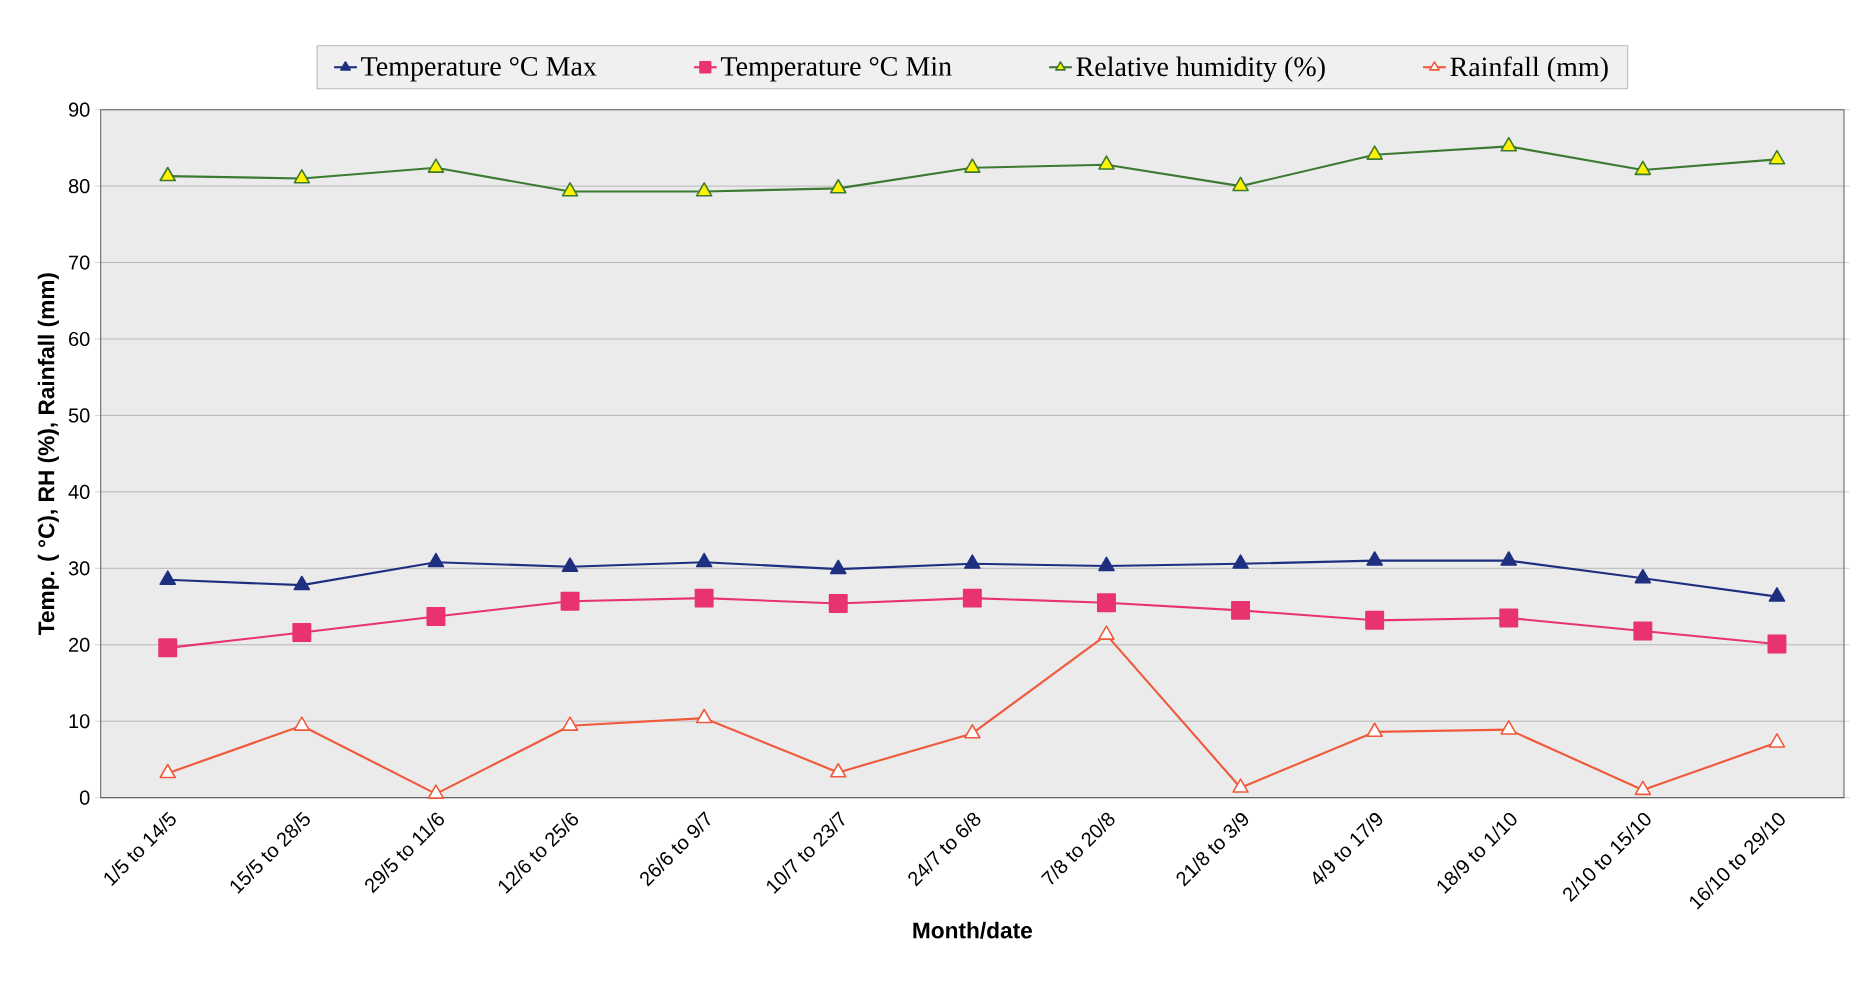 This screenshot has height=995, width=1859. Describe the element at coordinates (79, 644) in the screenshot. I see `y-tick-label: 20` at that location.